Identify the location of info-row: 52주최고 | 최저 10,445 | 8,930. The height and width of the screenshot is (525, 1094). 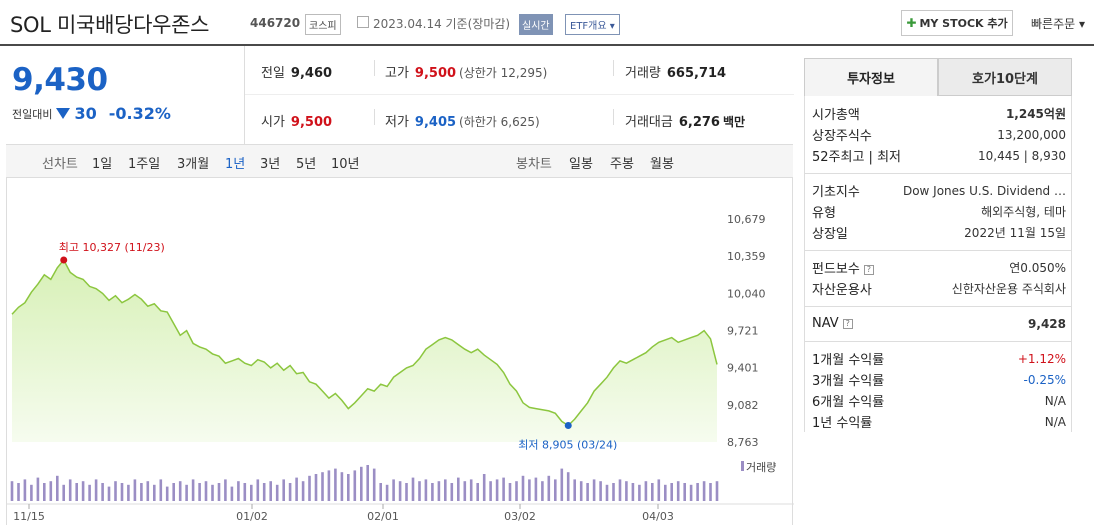
(938, 155).